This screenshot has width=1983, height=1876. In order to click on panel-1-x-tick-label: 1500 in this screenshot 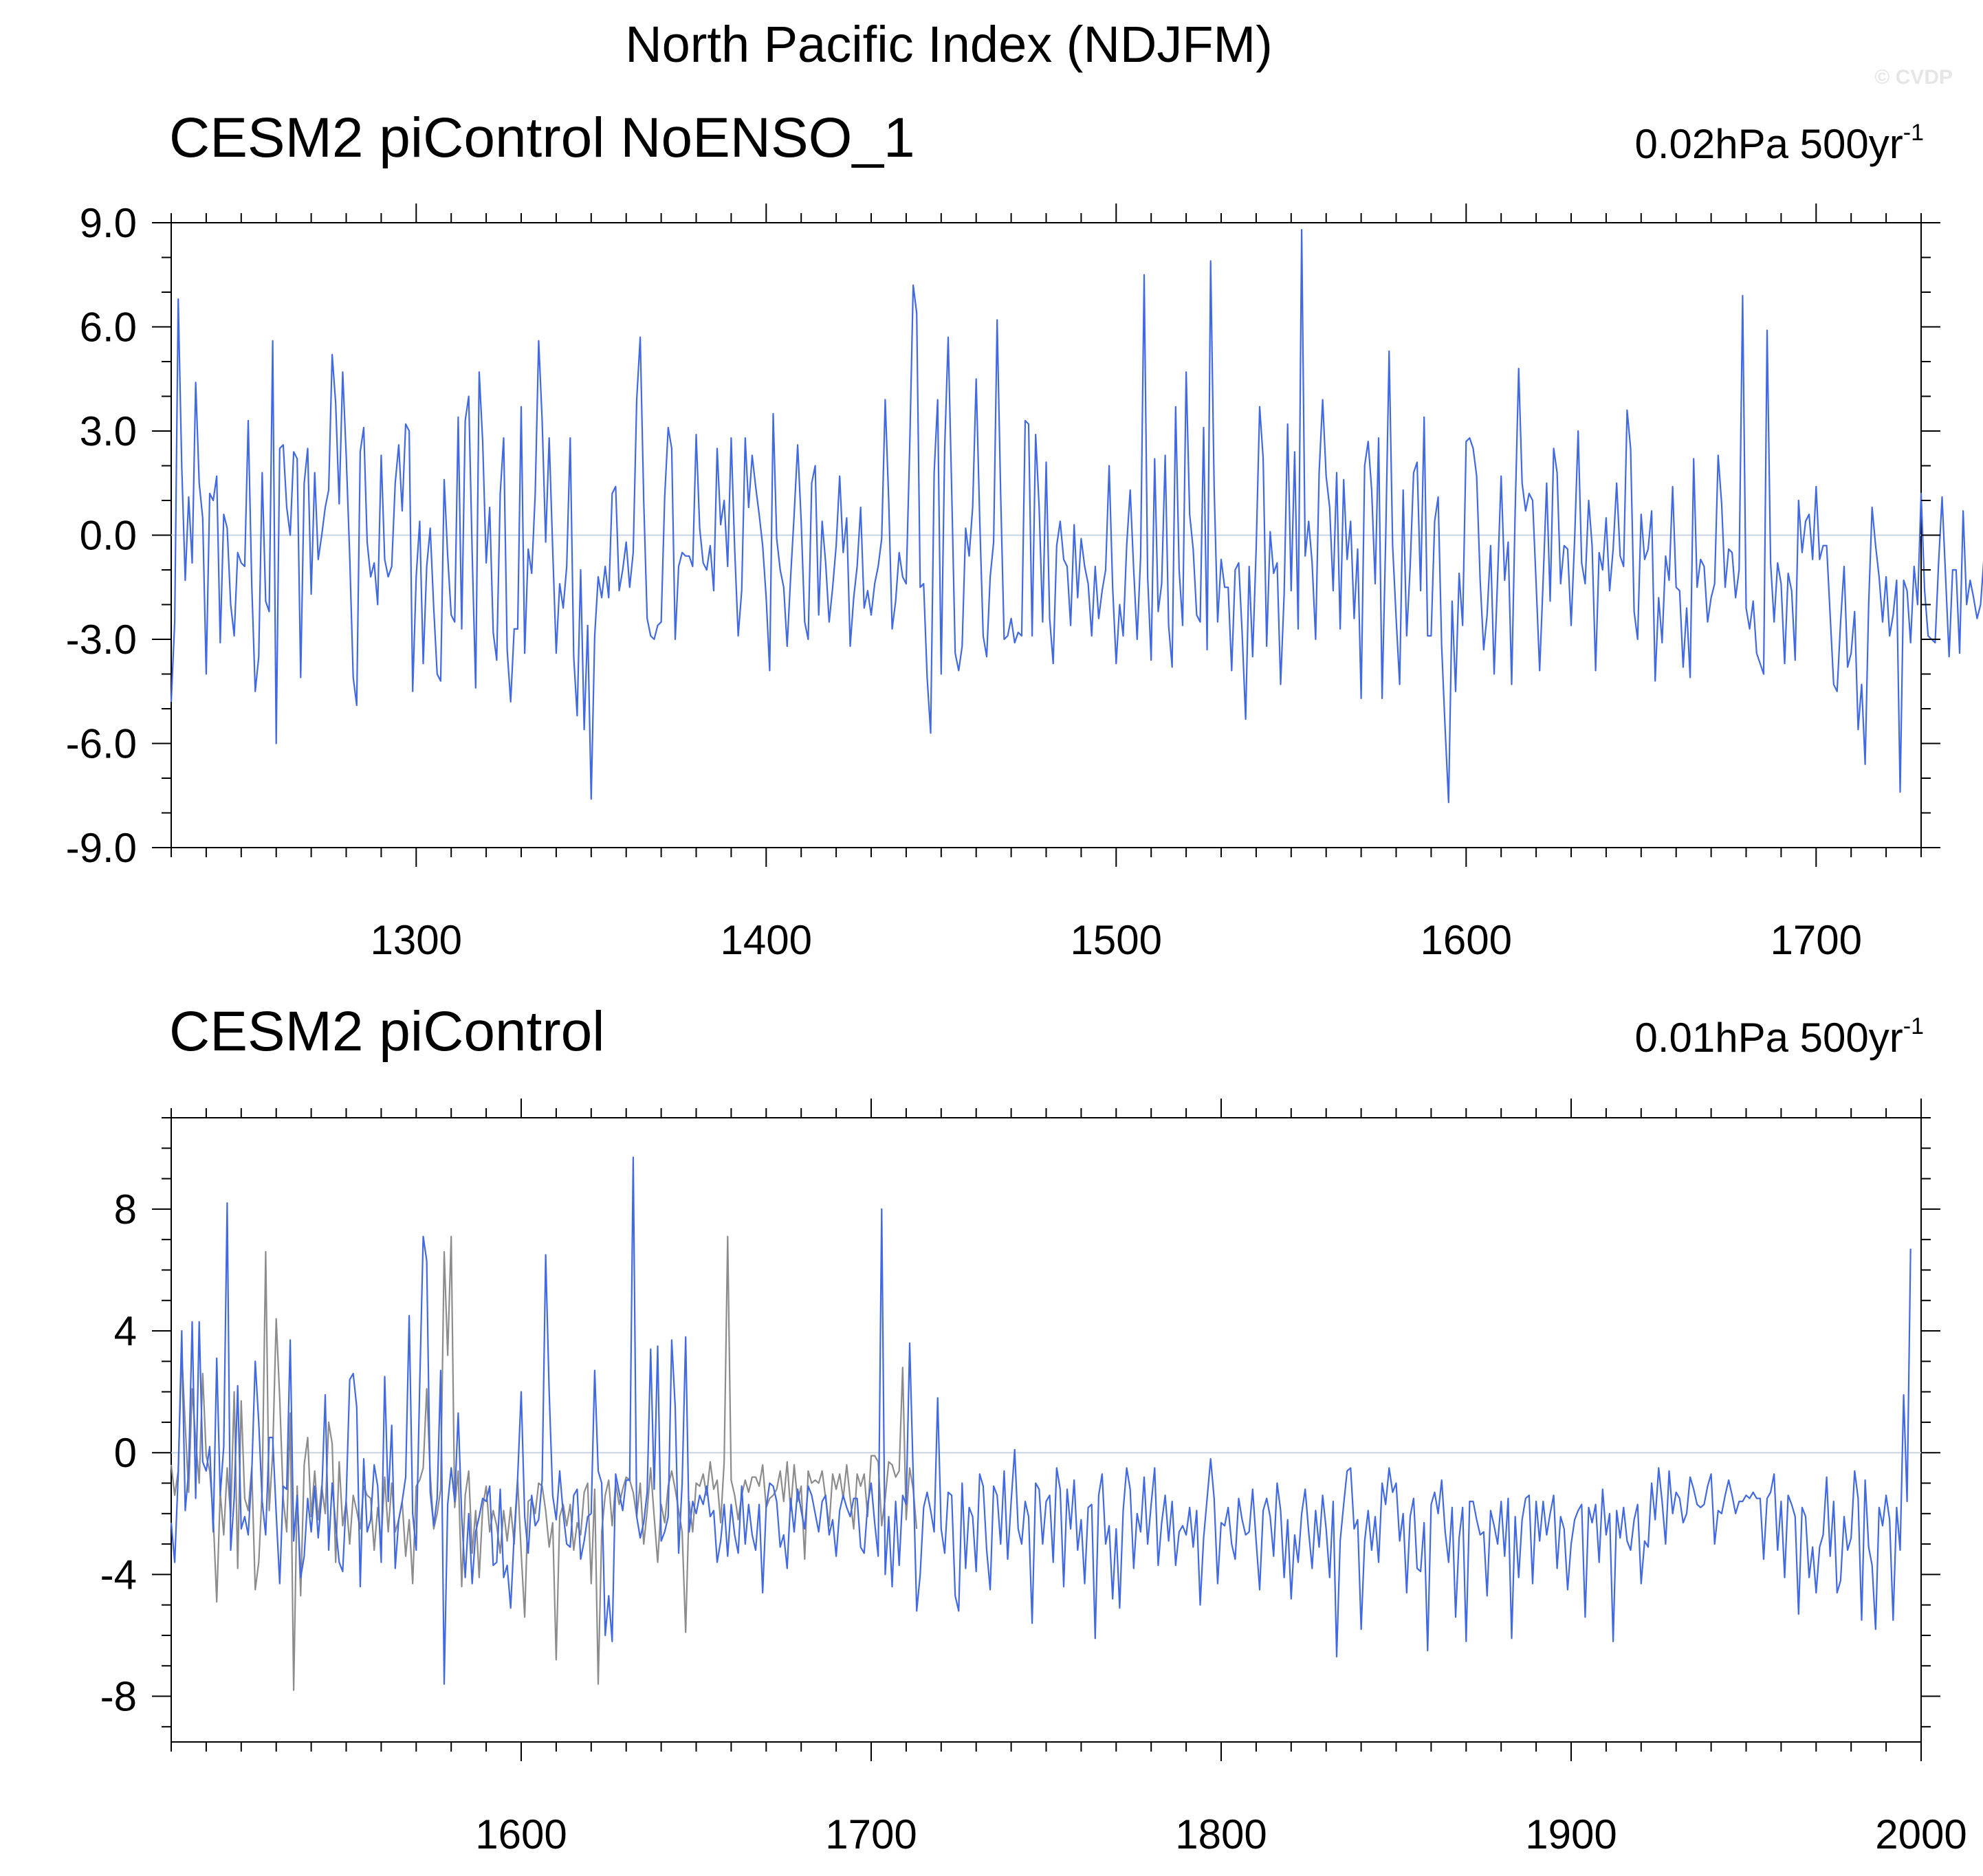, I will do `click(1116, 940)`.